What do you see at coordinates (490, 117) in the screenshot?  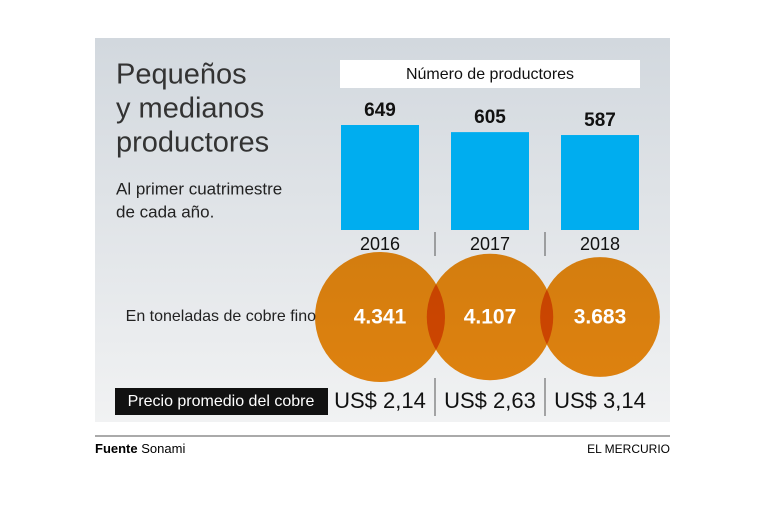 I see `bar-value: 605` at bounding box center [490, 117].